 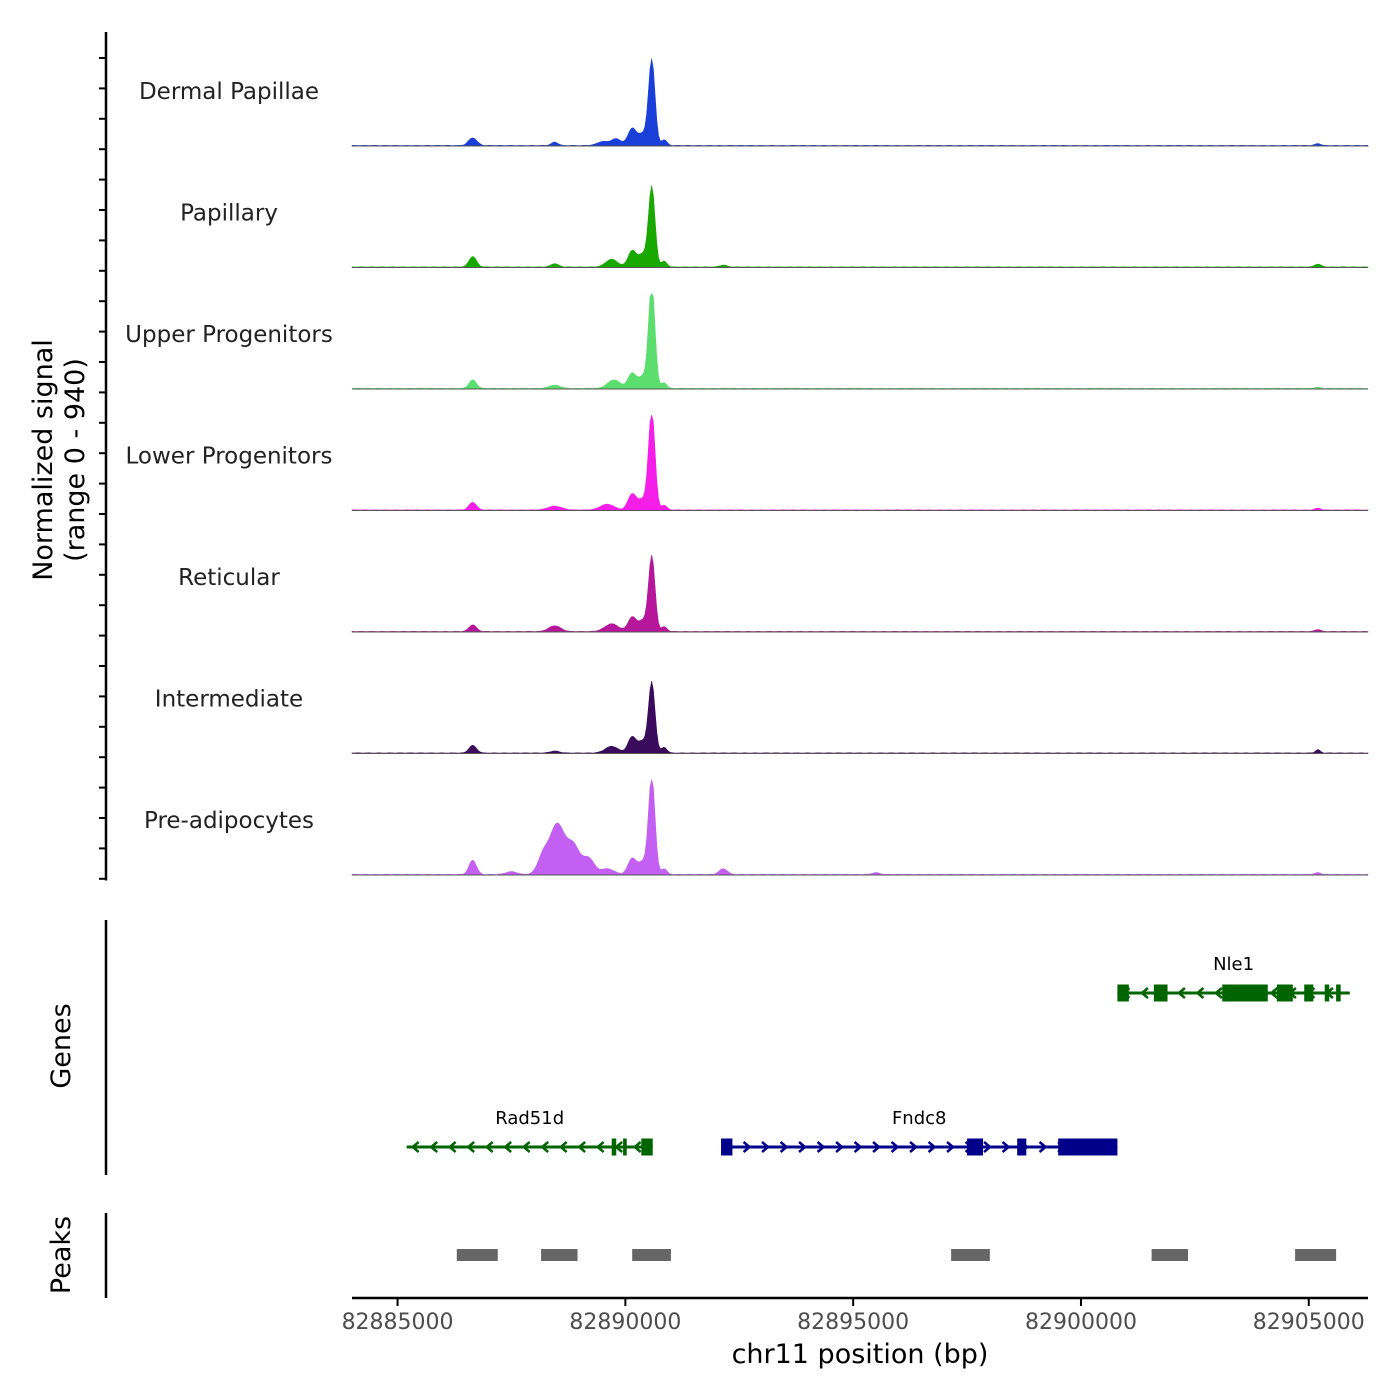 I want to click on coverage-y-axis-label-range: (range 0 - 940), so click(x=75, y=460).